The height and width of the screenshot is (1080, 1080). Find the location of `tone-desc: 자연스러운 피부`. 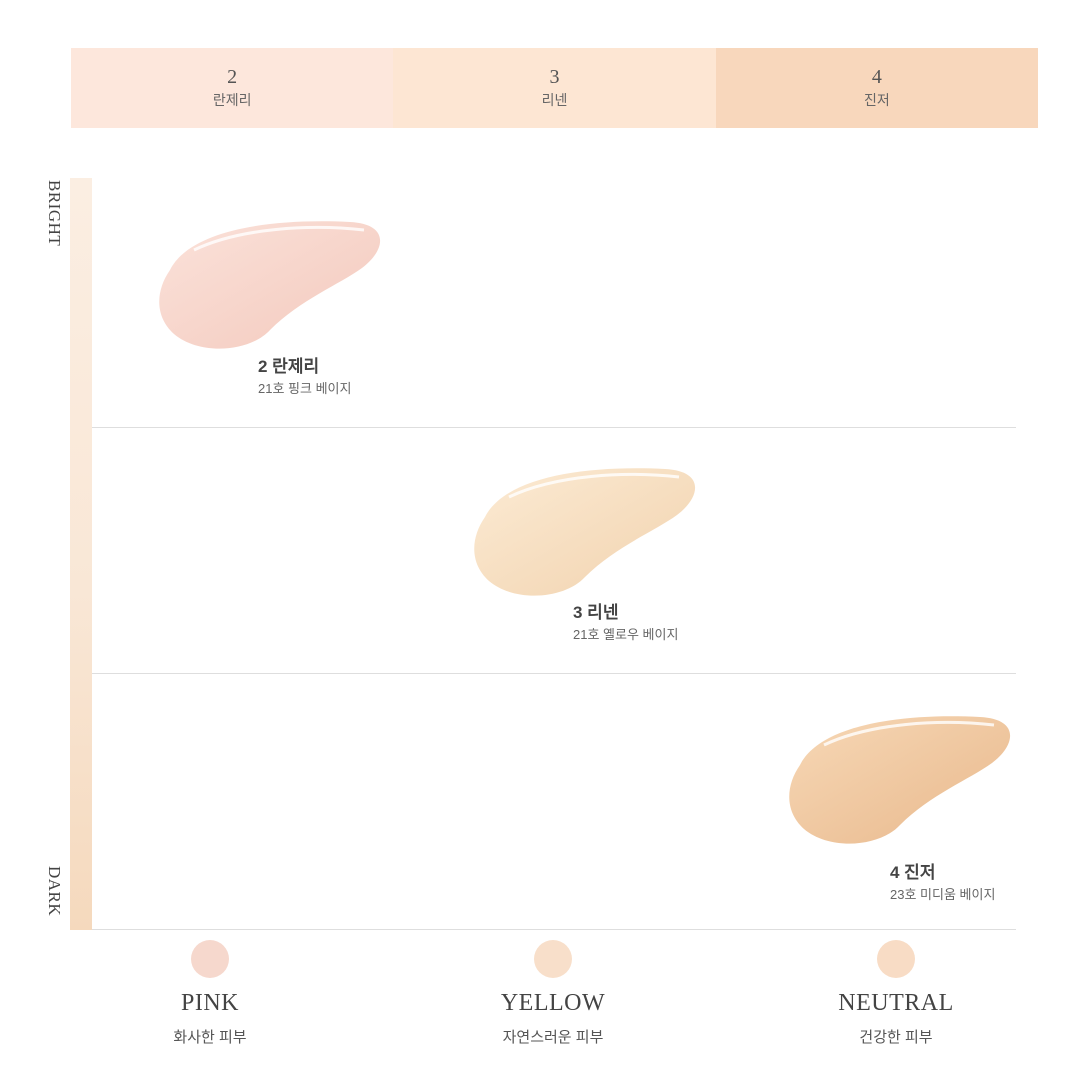

tone-desc: 자연스러운 피부 is located at coordinates (553, 1037).